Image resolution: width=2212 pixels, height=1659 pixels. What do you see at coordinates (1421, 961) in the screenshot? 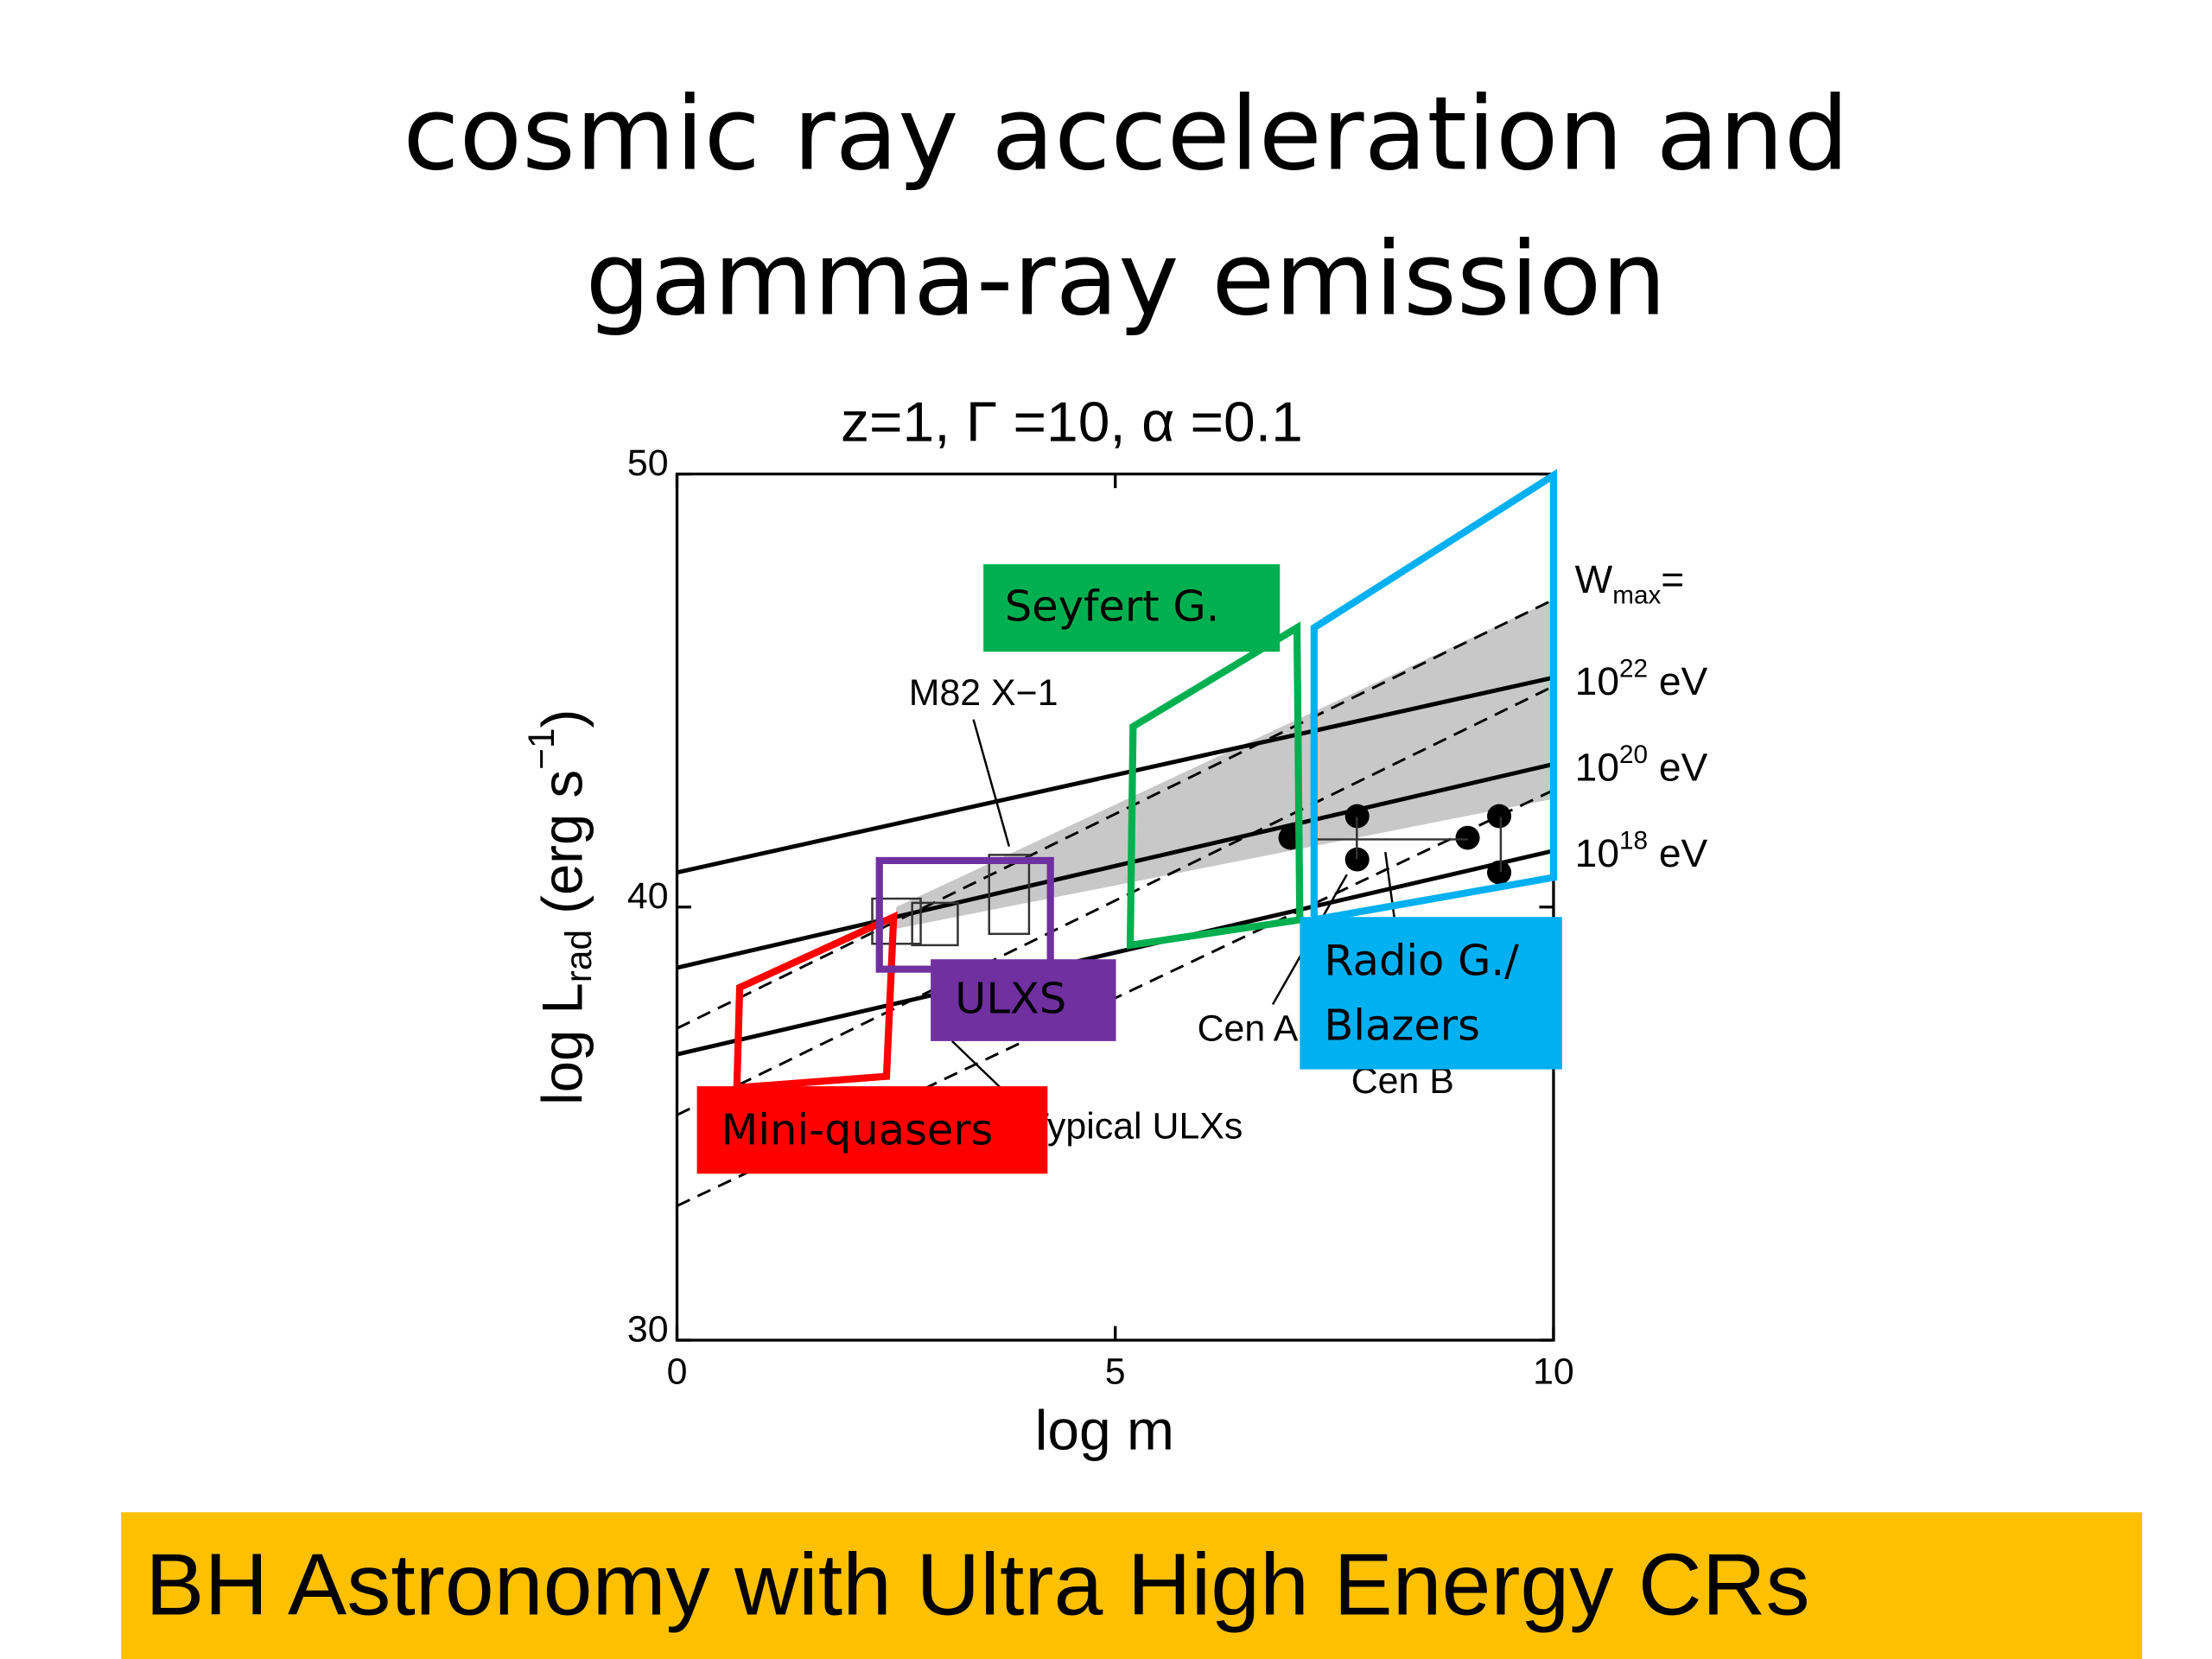
I see `overlay-label: Radio G./` at bounding box center [1421, 961].